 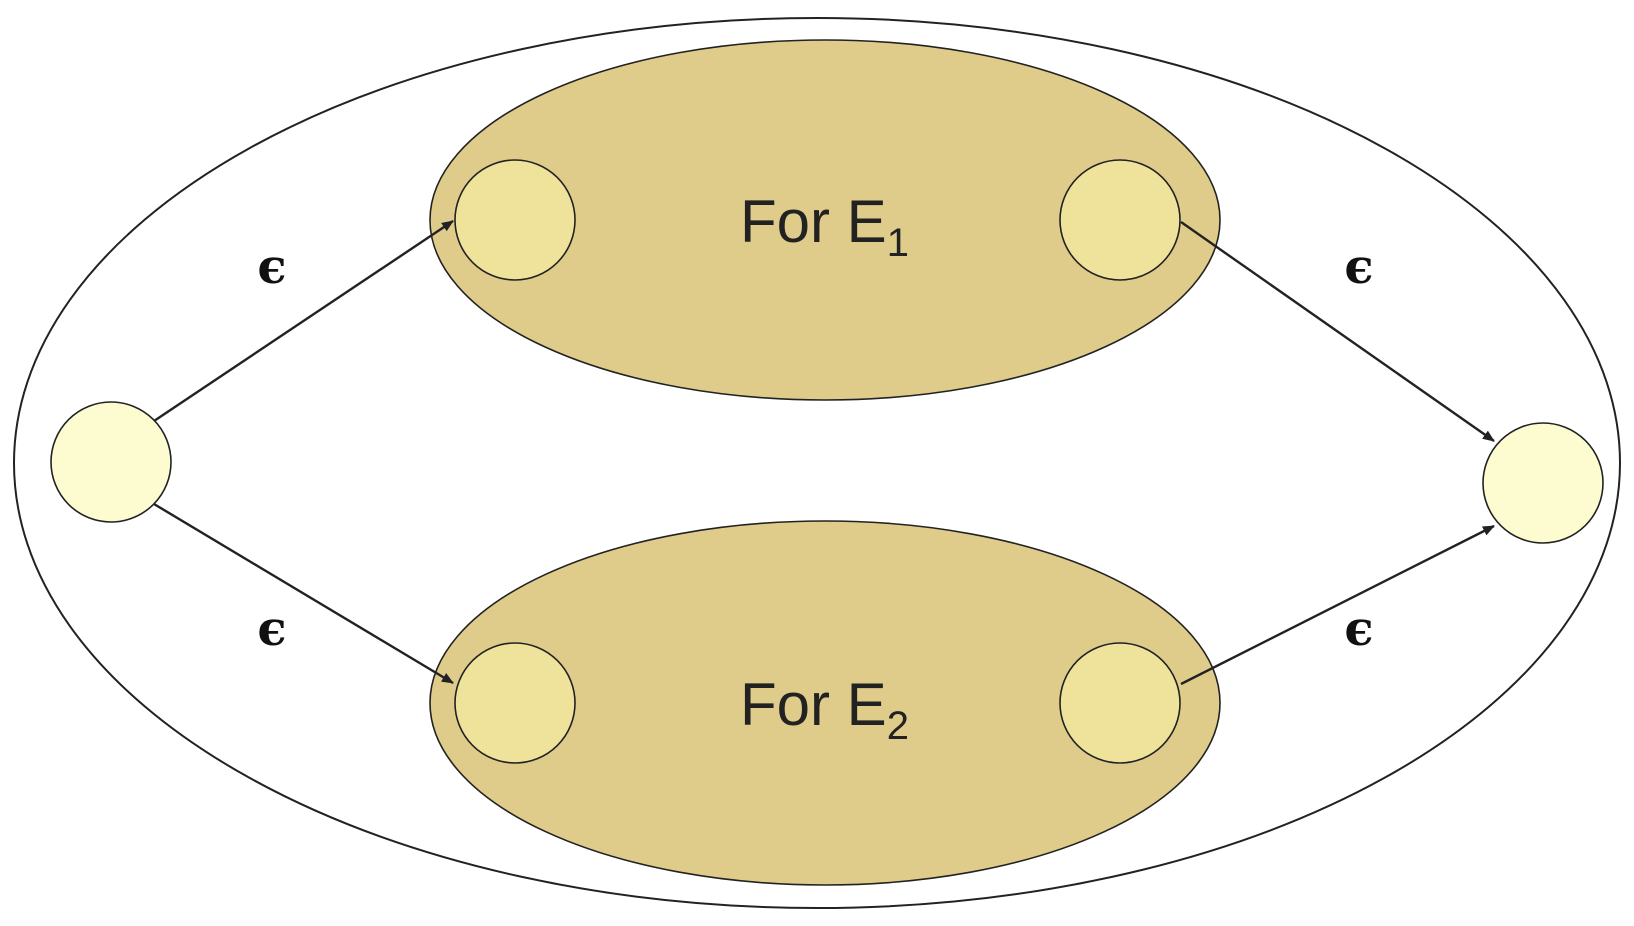 What do you see at coordinates (1120, 703) in the screenshot?
I see `e2-accept-state` at bounding box center [1120, 703].